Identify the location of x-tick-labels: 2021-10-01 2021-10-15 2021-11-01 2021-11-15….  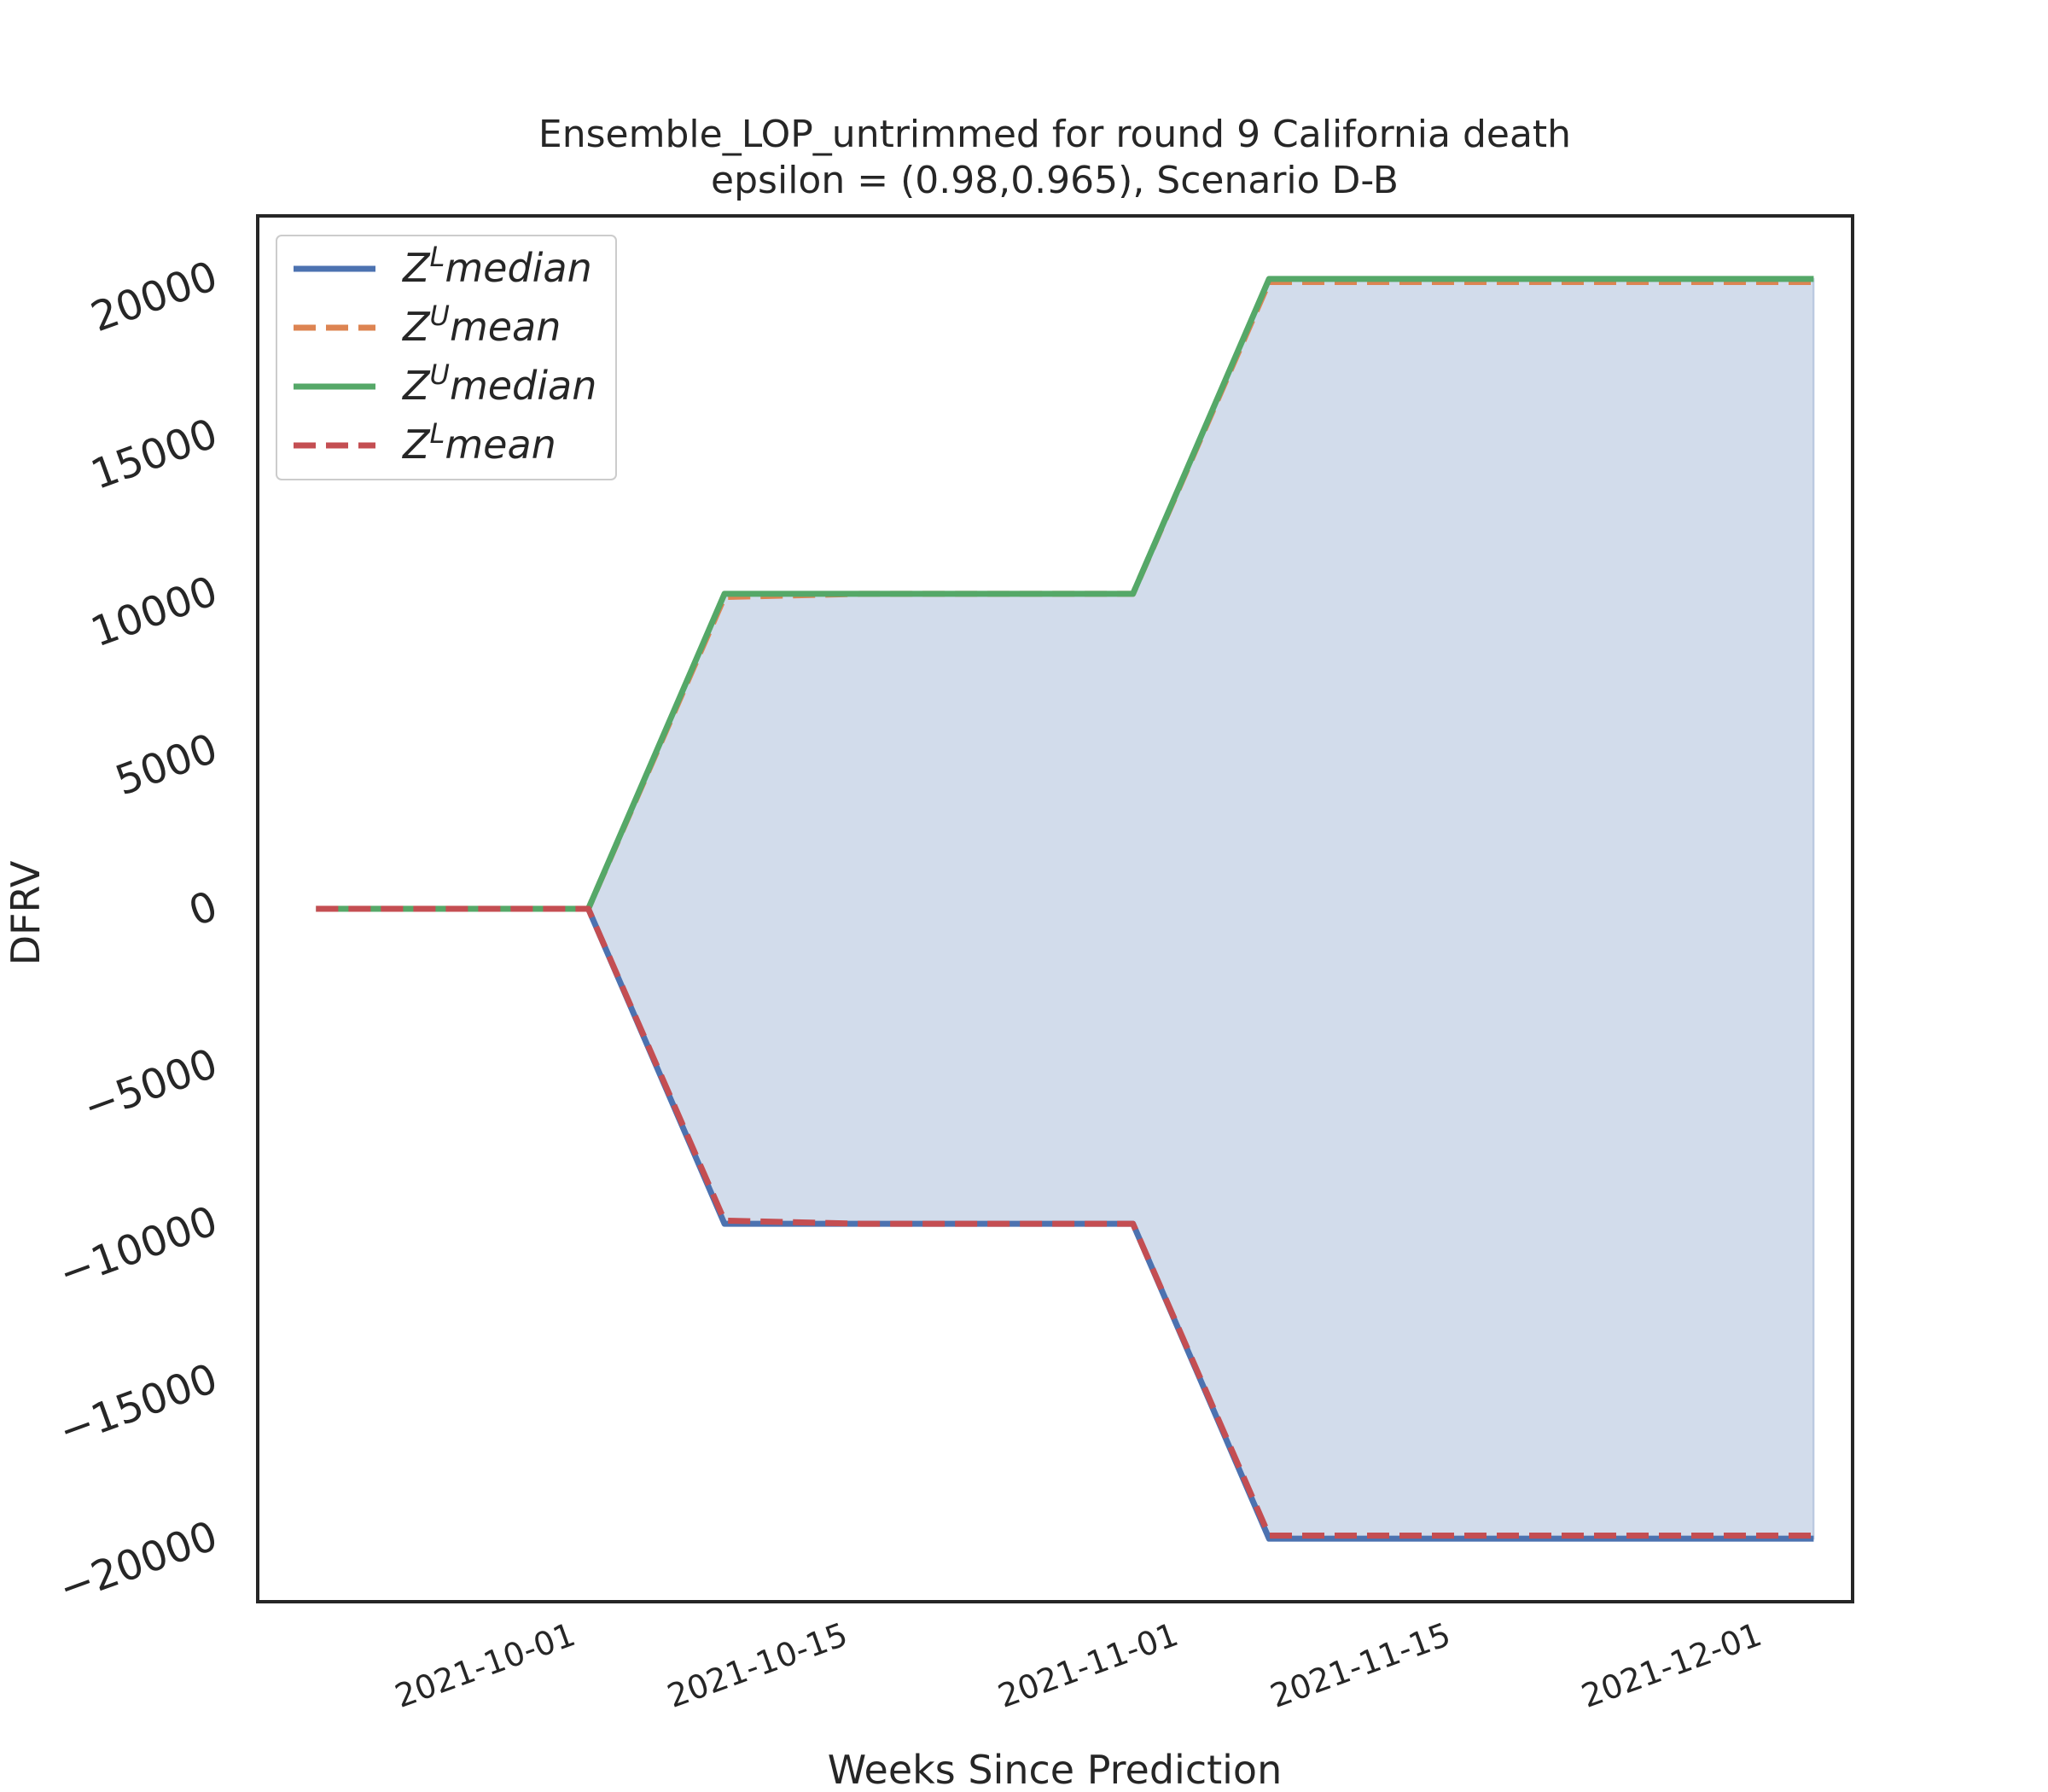
(1078, 1665).